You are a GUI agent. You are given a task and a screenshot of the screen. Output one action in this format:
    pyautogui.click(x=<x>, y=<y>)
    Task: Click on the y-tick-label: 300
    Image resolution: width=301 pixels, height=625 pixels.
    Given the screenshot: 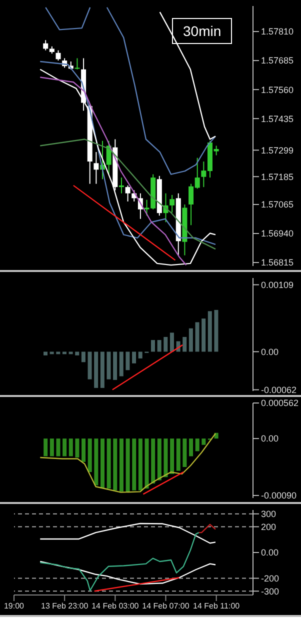 What is the action you would take?
    pyautogui.click(x=268, y=514)
    